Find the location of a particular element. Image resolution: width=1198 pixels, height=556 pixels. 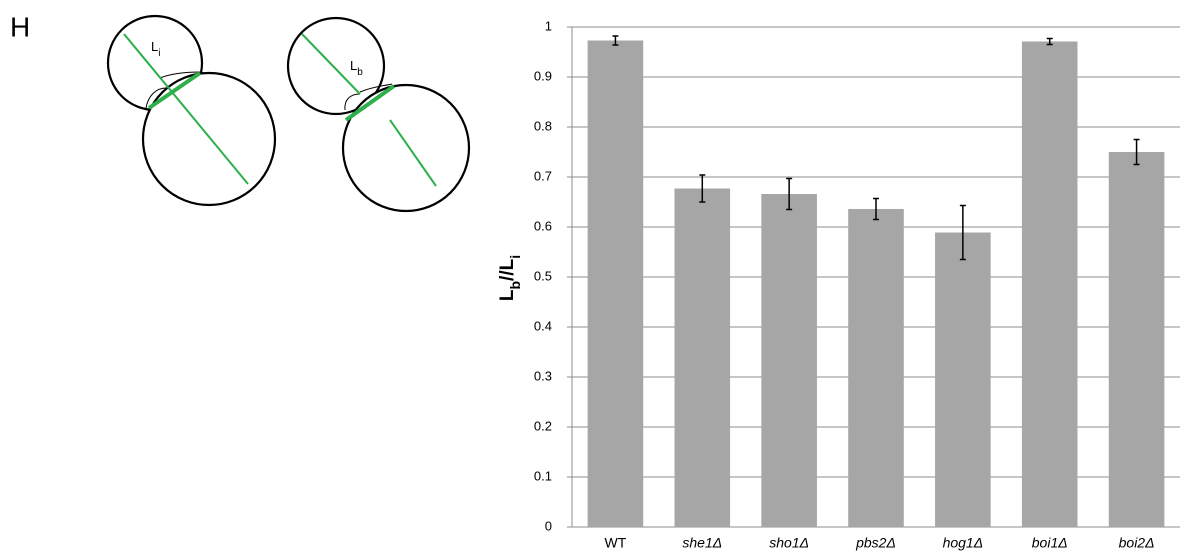

x-tick-label: sho1Δ is located at coordinates (789, 543).